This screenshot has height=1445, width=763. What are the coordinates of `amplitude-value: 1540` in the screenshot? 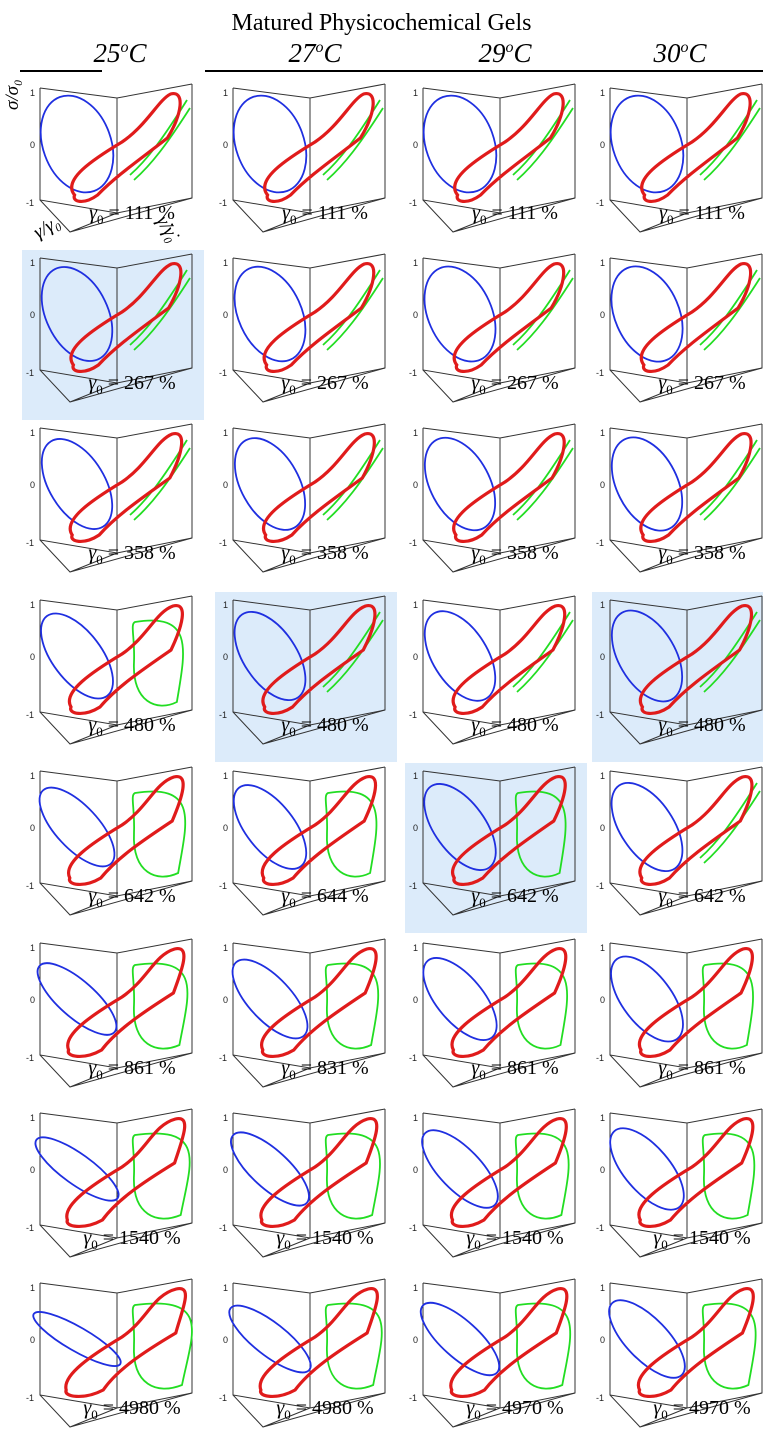 It's located at (332, 1238).